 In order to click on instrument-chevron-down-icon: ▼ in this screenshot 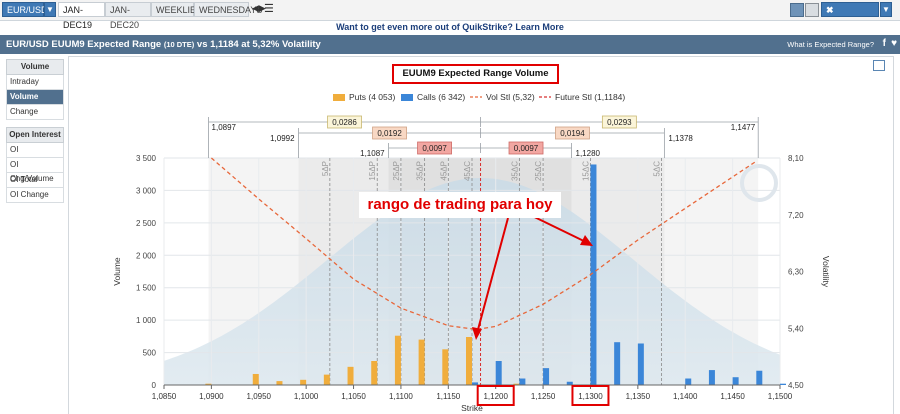, I will do `click(50, 9)`.